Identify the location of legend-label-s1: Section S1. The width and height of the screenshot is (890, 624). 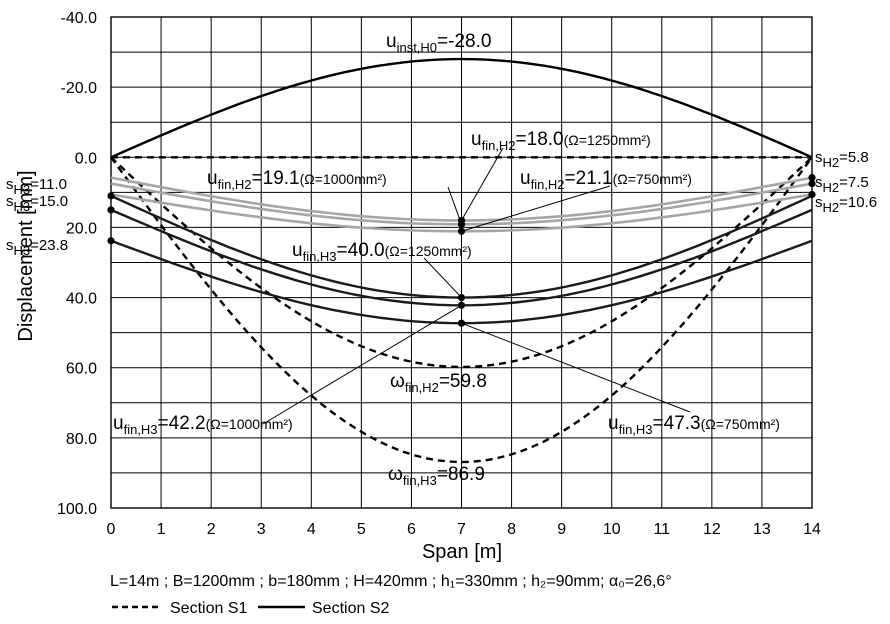
(208, 608).